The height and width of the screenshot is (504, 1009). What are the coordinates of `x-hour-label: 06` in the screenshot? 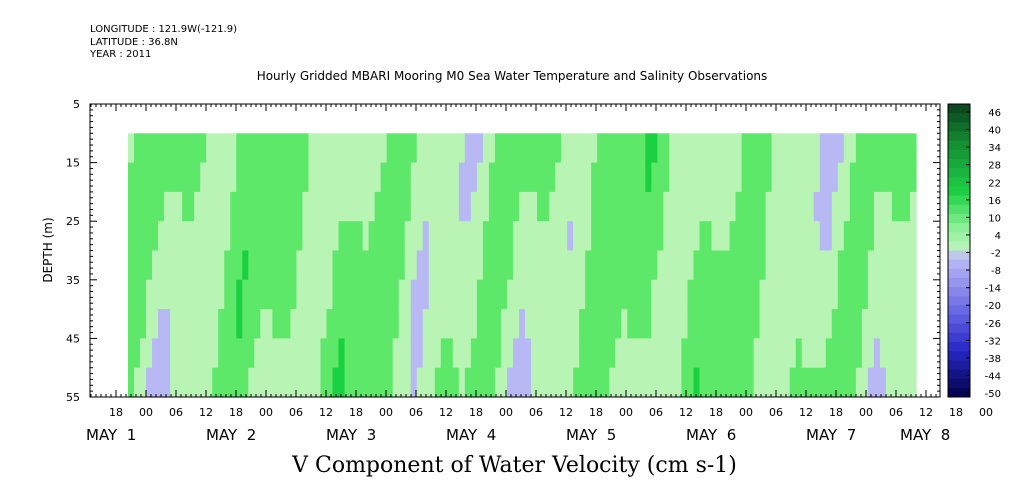 It's located at (896, 412).